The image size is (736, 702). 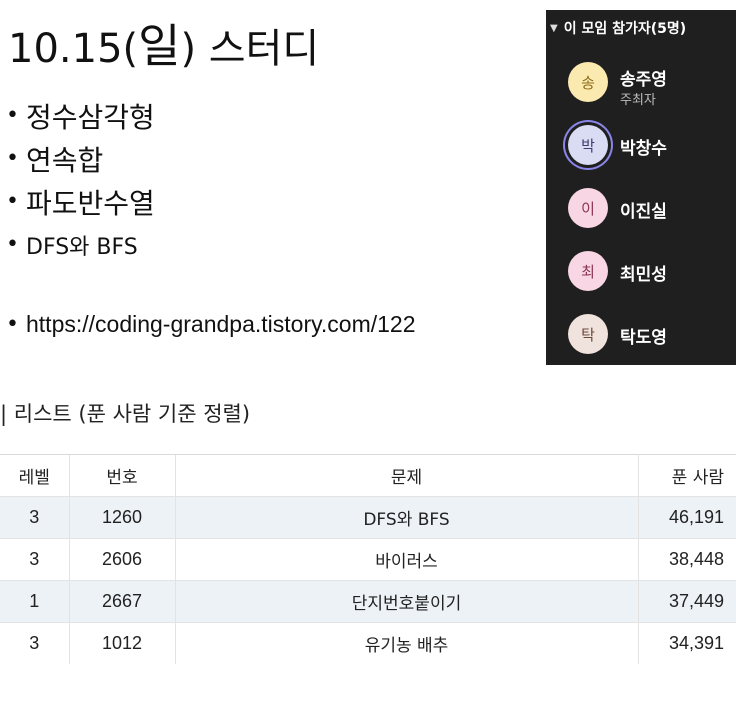 What do you see at coordinates (554, 28) in the screenshot?
I see `caret-down-icon: ▼` at bounding box center [554, 28].